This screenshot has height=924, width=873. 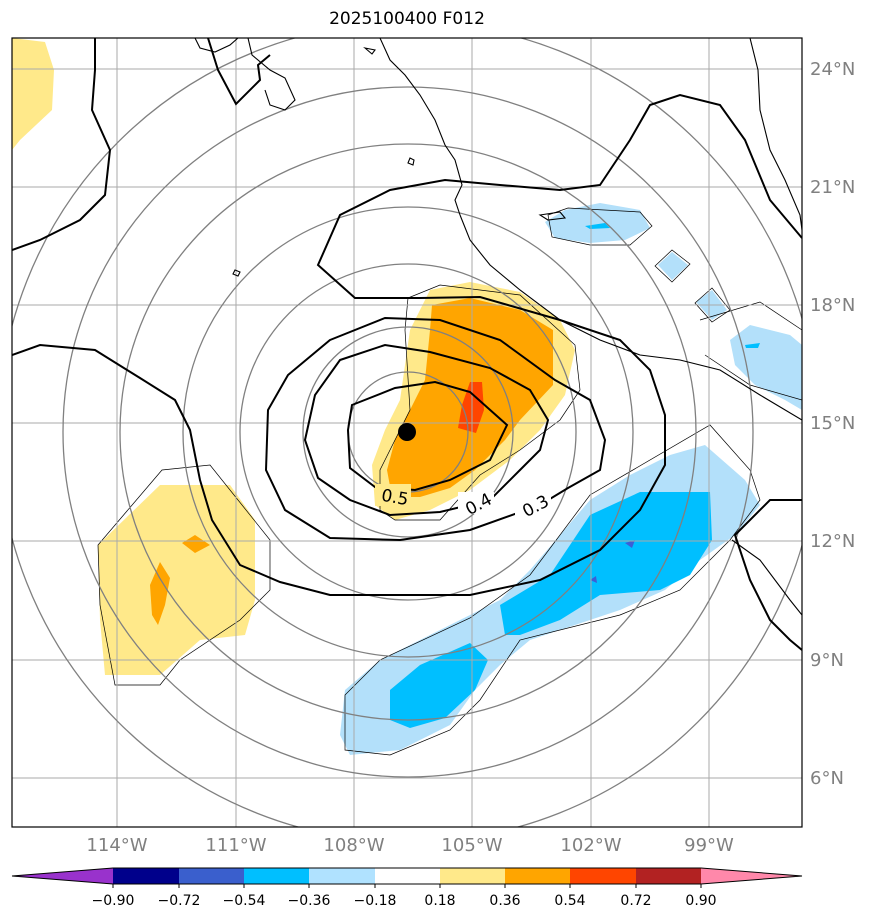 I want to click on colorbar-tick-label: 0.90, so click(x=701, y=901).